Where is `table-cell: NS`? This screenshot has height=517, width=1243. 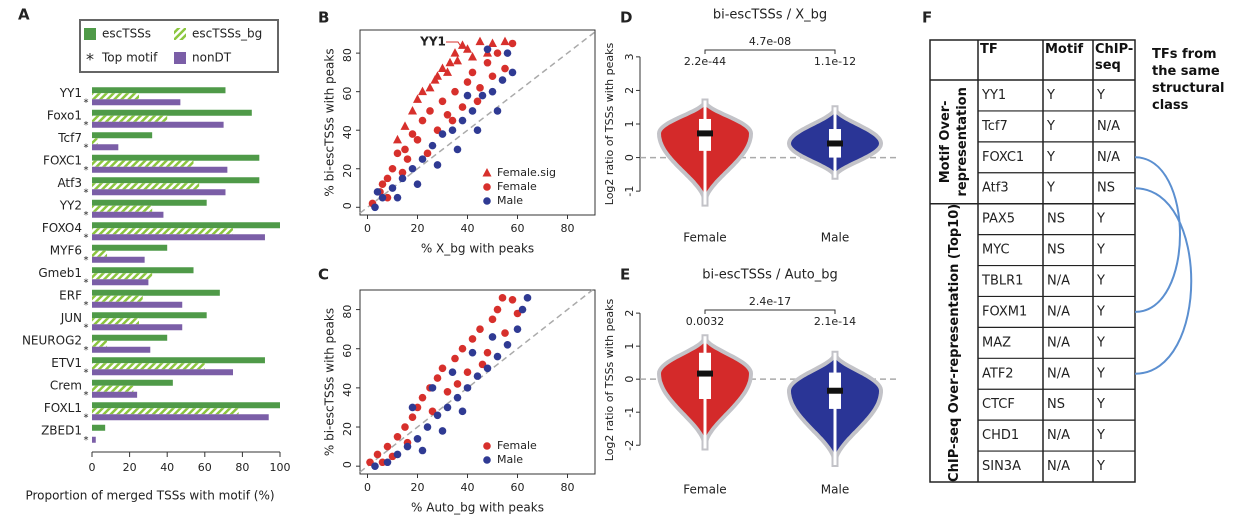
table-cell: NS is located at coordinates (1106, 188).